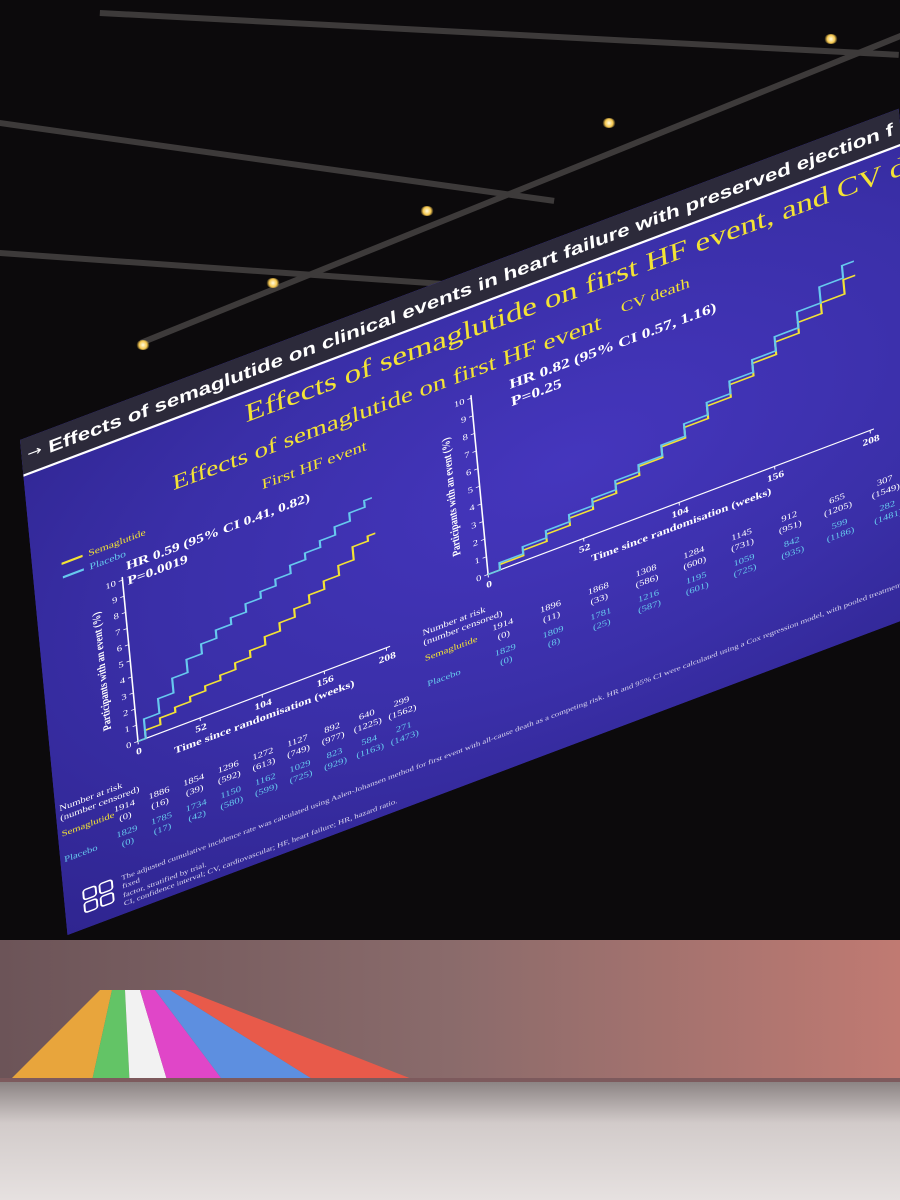 This screenshot has height=1200, width=900. I want to click on x-tick-label: 208, so click(871, 440).